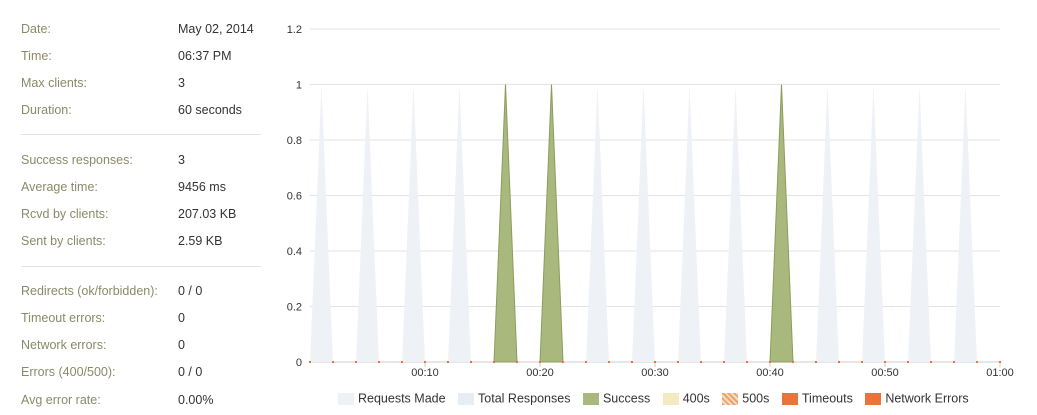 Image resolution: width=1037 pixels, height=415 pixels. I want to click on x-tick-label: 00:30, so click(655, 373).